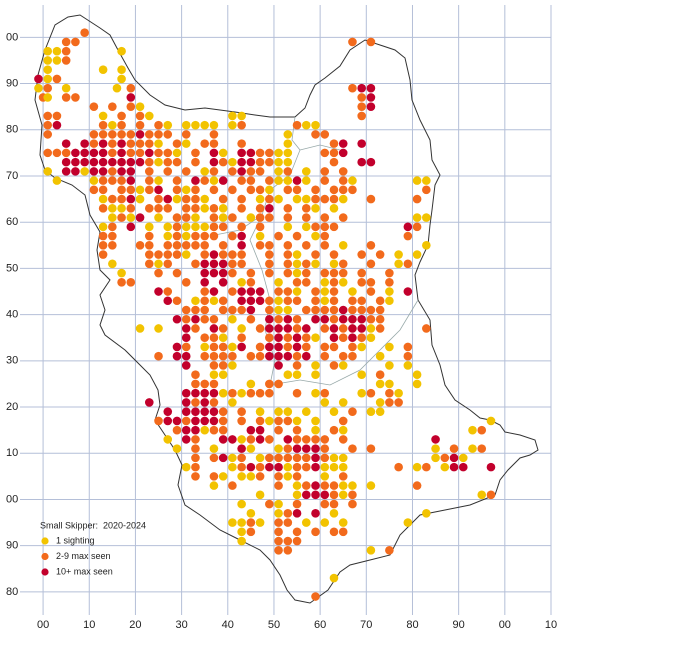 This screenshot has height=647, width=696. What do you see at coordinates (12, 407) in the screenshot?
I see `y-tick-label: 20` at bounding box center [12, 407].